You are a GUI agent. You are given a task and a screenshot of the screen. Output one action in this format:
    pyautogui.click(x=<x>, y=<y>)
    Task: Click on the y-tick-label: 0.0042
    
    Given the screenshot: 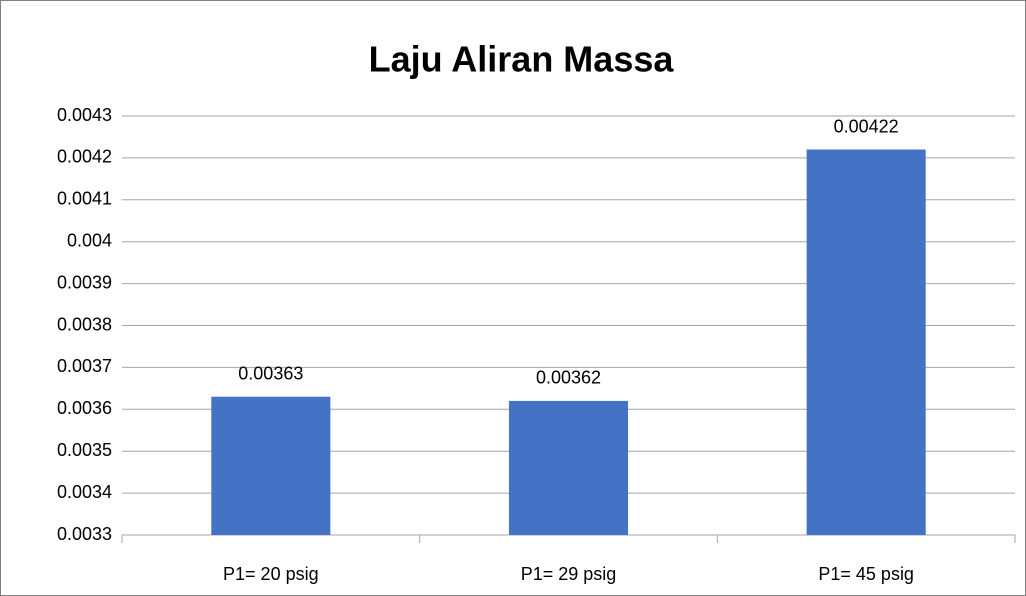 What is the action you would take?
    pyautogui.click(x=84, y=157)
    